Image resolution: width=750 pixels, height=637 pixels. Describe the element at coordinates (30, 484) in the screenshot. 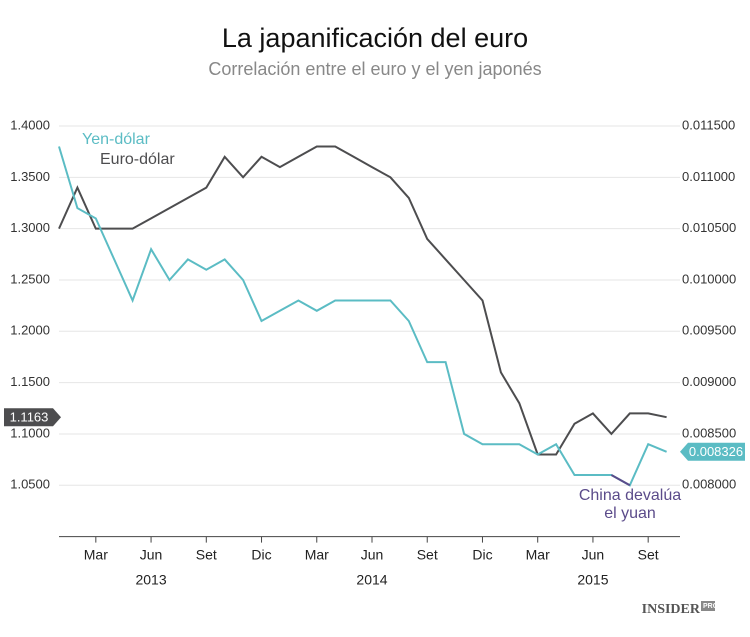

I see `y-tick-label: 1.0500` at that location.